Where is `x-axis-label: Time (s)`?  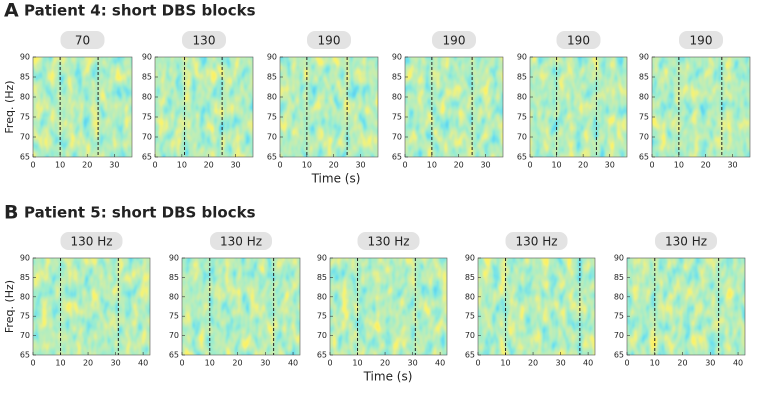 x-axis-label: Time (s) is located at coordinates (336, 179).